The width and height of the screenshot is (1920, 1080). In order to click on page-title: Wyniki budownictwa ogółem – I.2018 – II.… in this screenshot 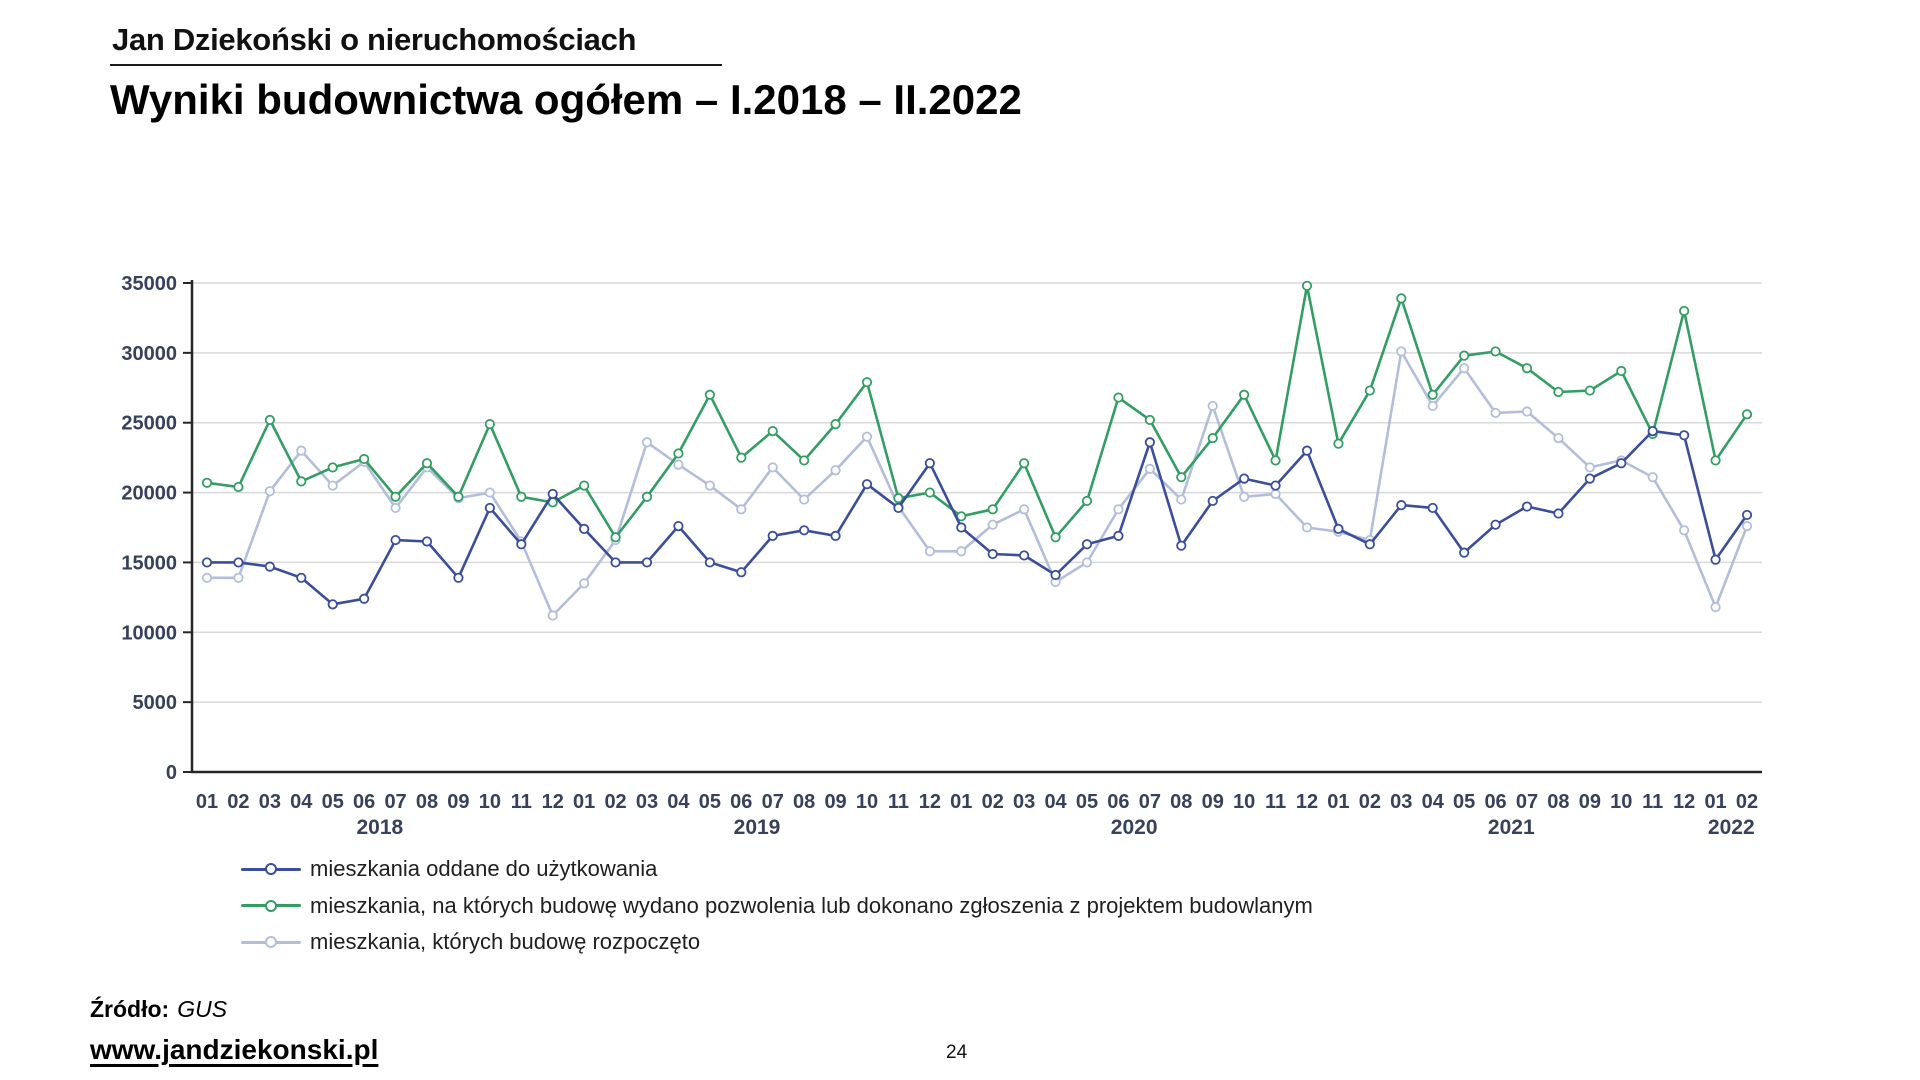, I will do `click(566, 99)`.